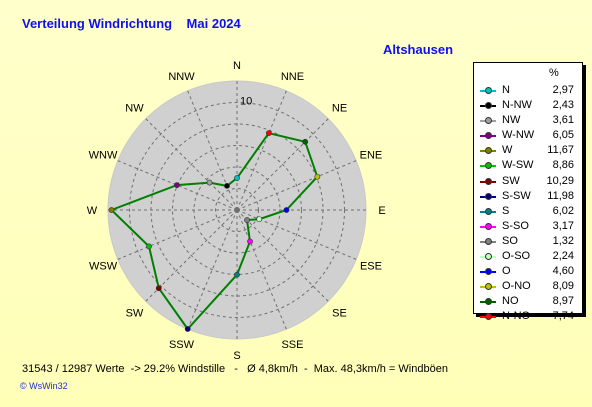 This screenshot has width=592, height=407. What do you see at coordinates (511, 180) in the screenshot?
I see `legend-name: SW` at bounding box center [511, 180].